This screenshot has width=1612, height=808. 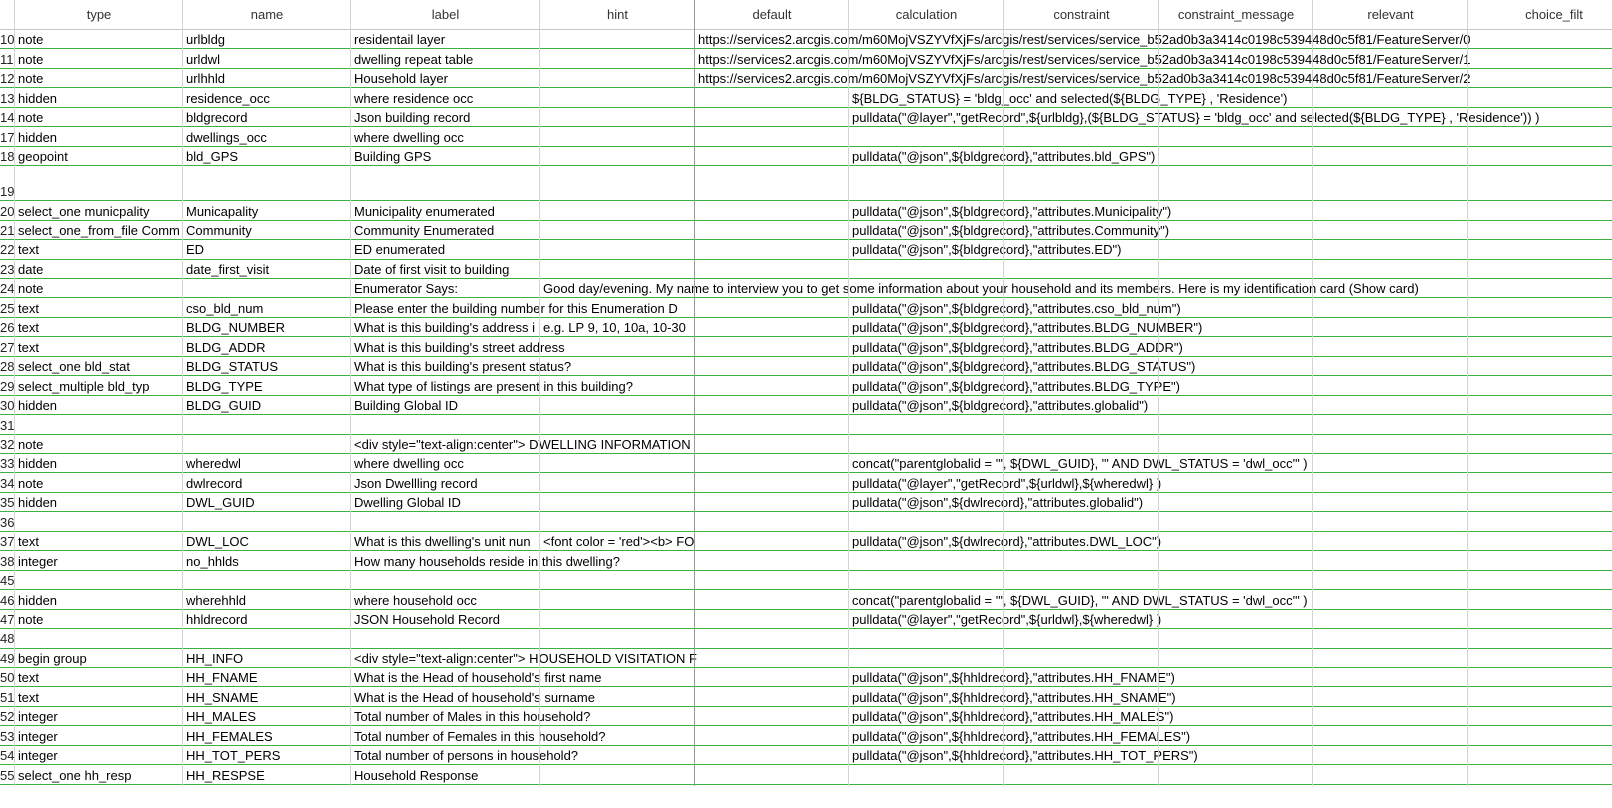 What do you see at coordinates (206, 40) in the screenshot?
I see `cell: urlbldg` at bounding box center [206, 40].